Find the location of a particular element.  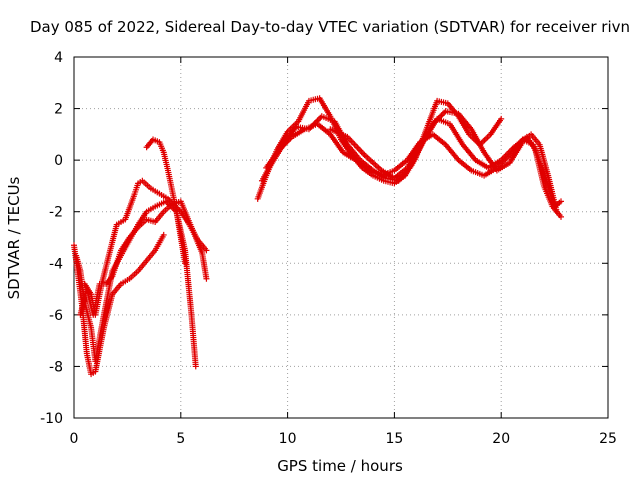

y-tick-label: -8 is located at coordinates (56, 367).